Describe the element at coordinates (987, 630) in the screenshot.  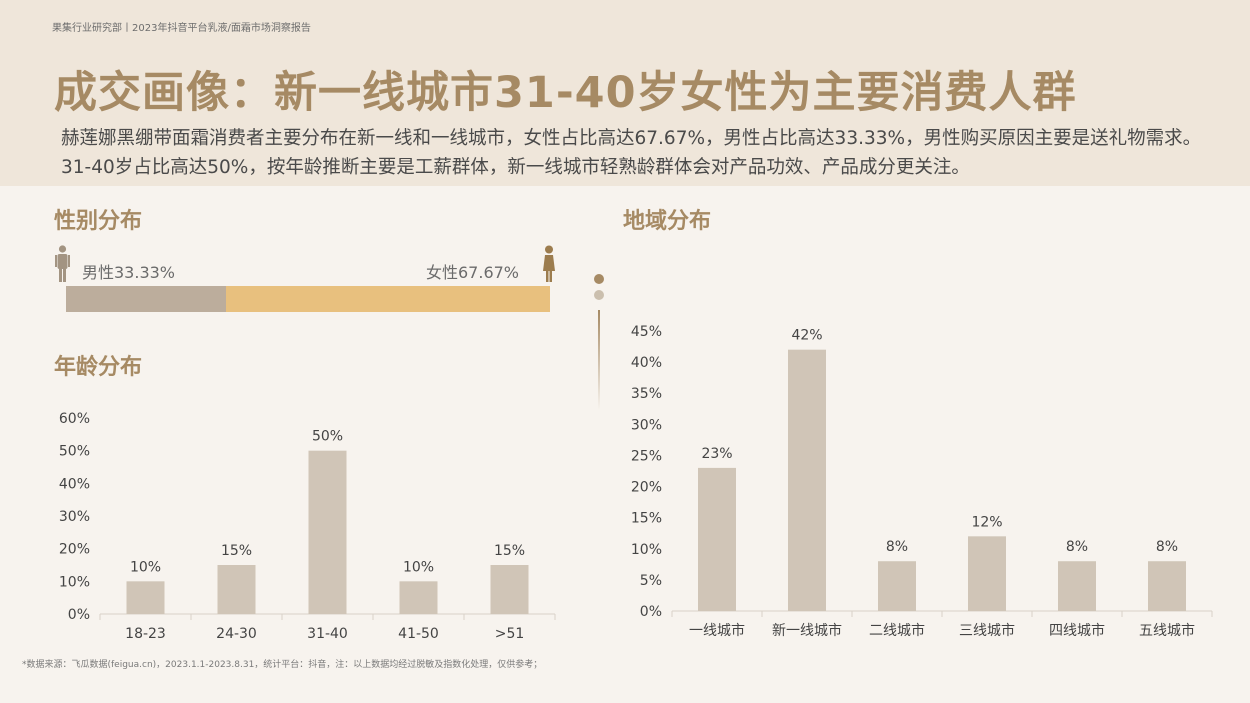
I see `x-tick-label: 三线城市` at that location.